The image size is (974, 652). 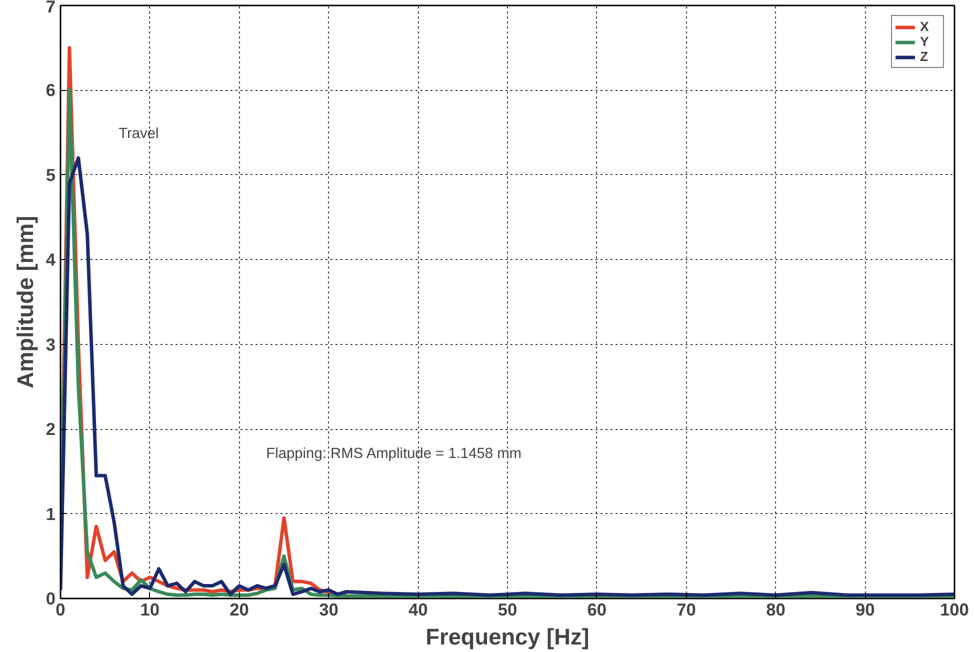 I want to click on x-tick-label: 20, so click(x=239, y=610).